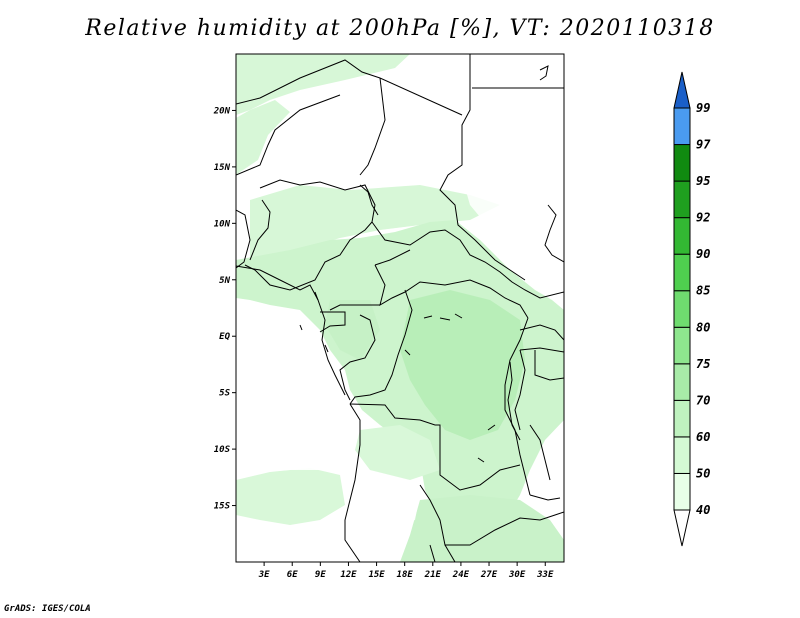 Image resolution: width=800 pixels, height=618 pixels. Describe the element at coordinates (703, 291) in the screenshot. I see `colorbar-label: 85` at that location.